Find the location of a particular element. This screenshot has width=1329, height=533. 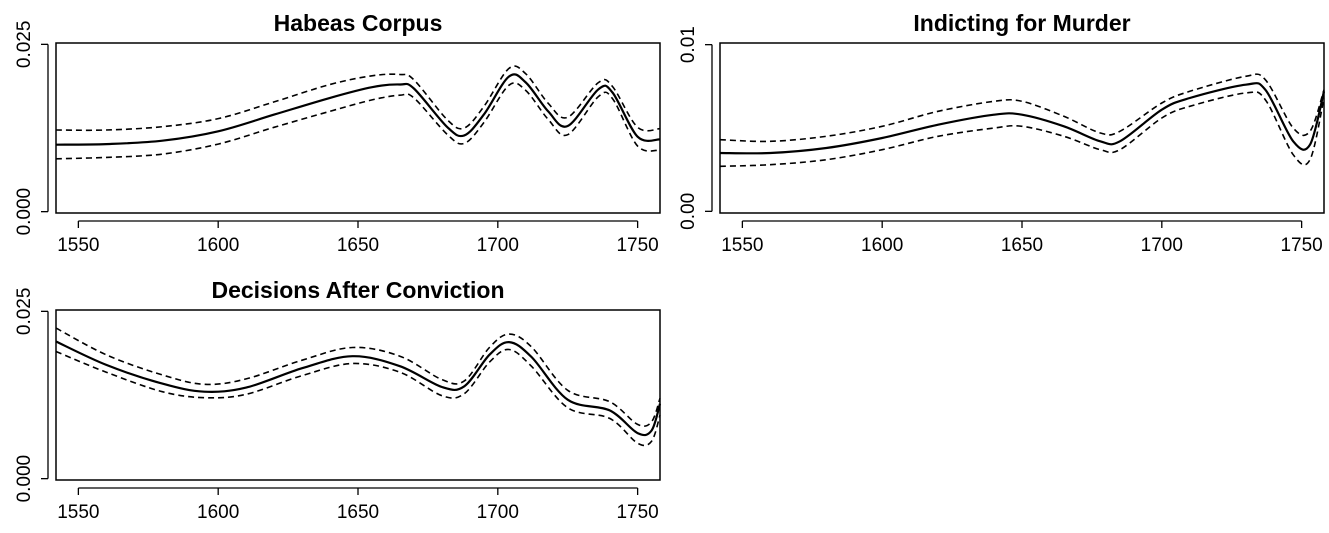

y-axis: 0.00 0.01 is located at coordinates (695, 128).